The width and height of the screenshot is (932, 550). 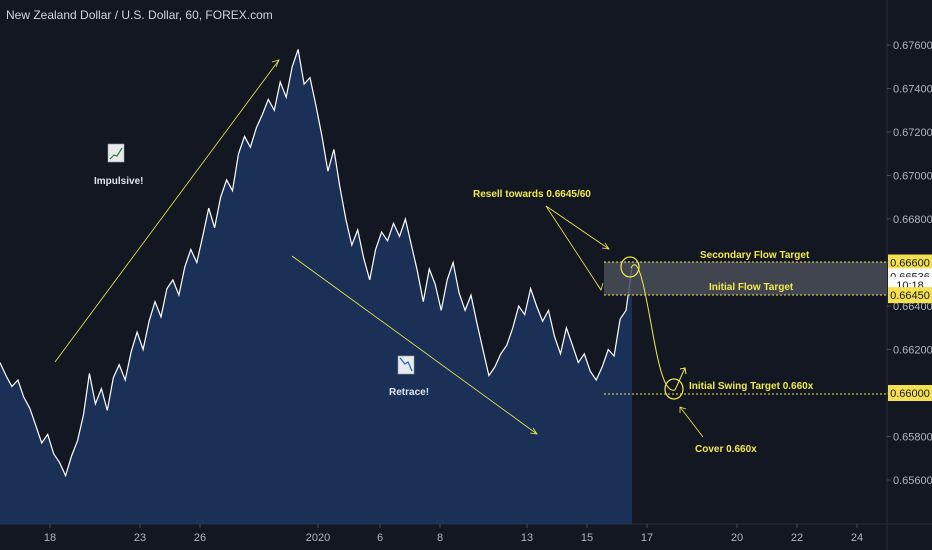 I want to click on cover-circle, so click(x=674, y=389).